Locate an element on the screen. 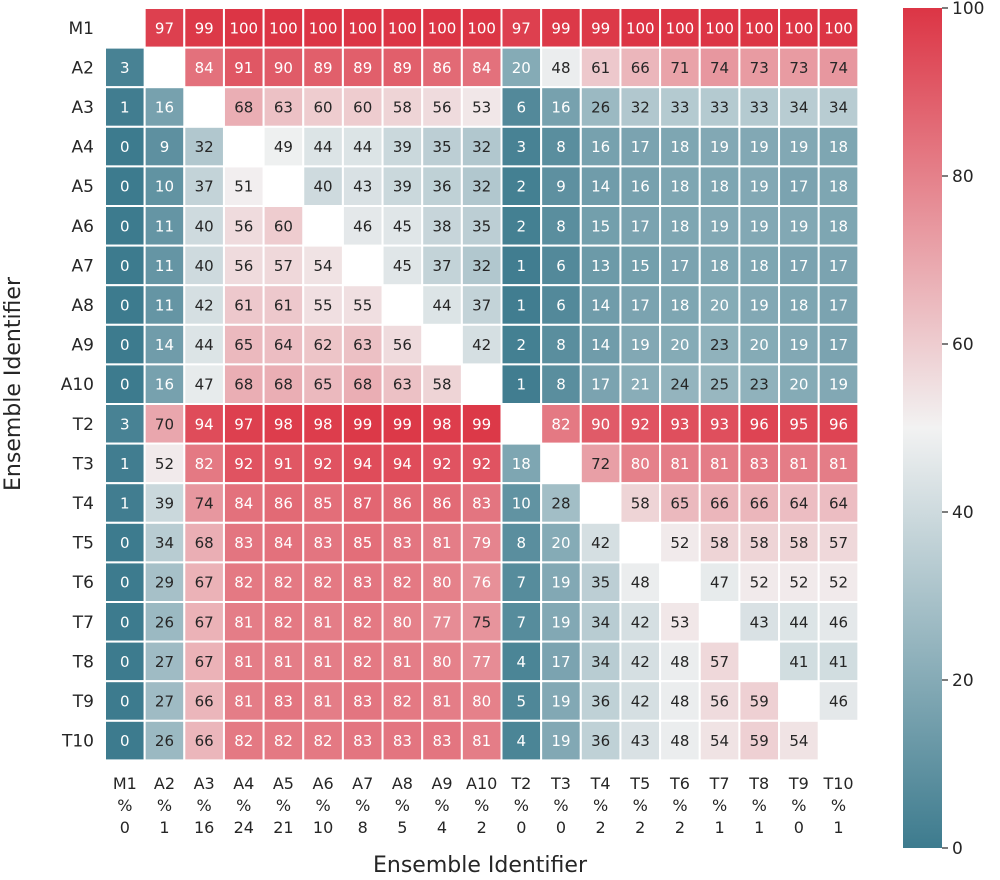  cell-value-label: 33 is located at coordinates (679, 108).